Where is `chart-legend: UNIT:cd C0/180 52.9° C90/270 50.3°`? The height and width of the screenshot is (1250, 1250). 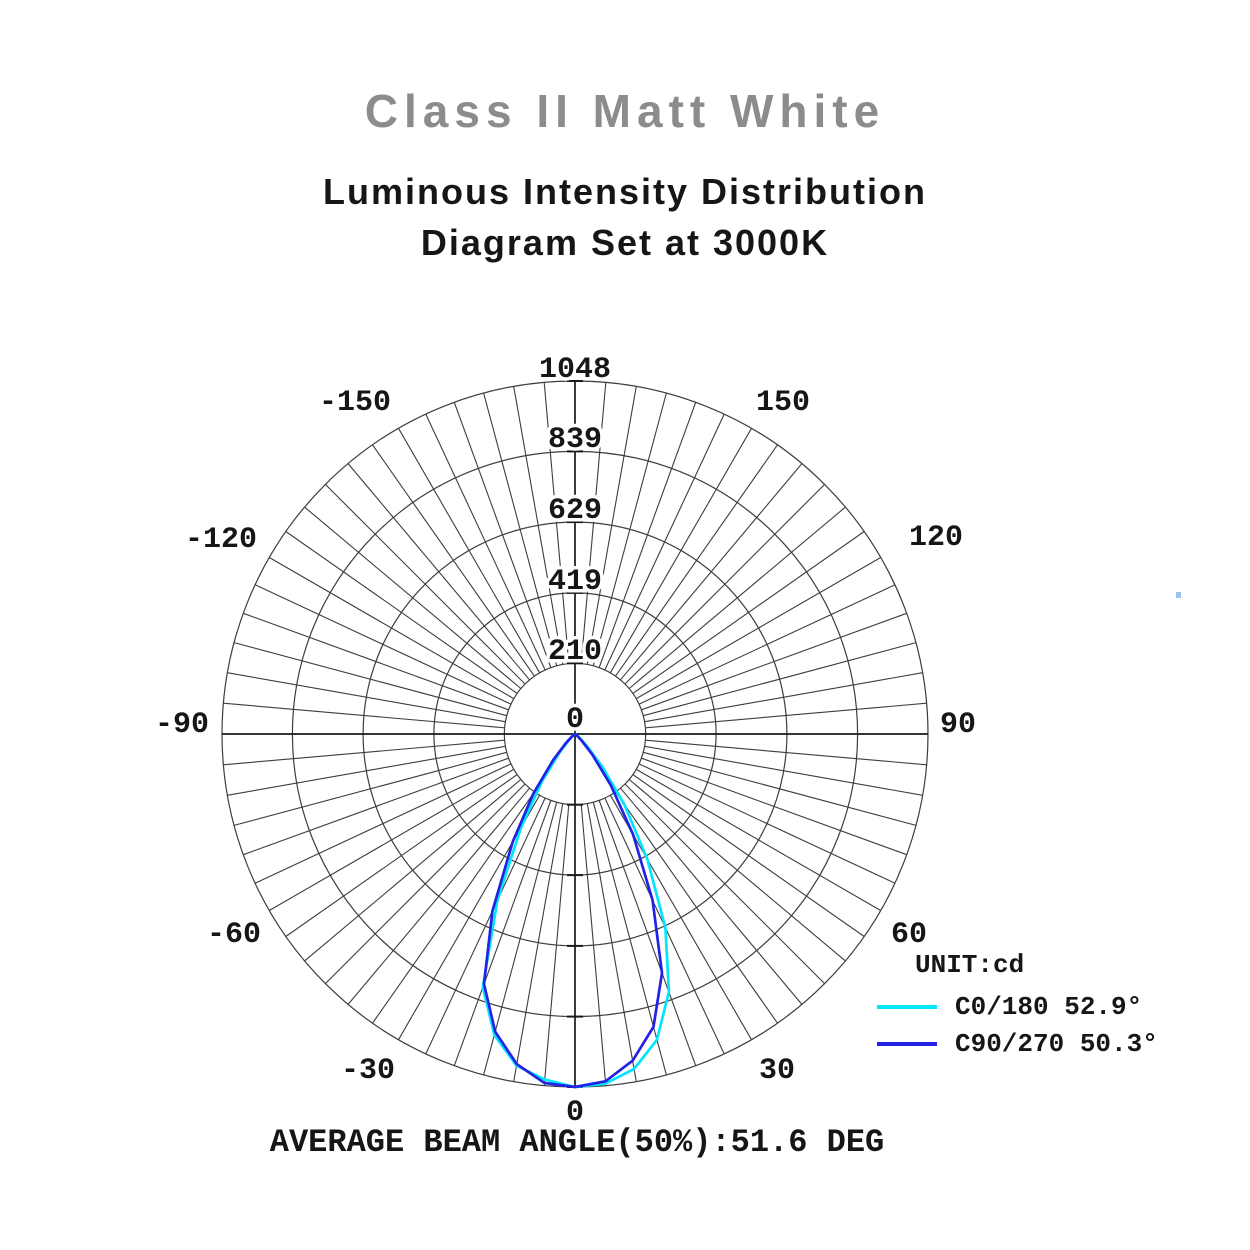 chart-legend: UNIT:cd C0/180 52.9° C90/270 50.3° is located at coordinates (1017, 1006).